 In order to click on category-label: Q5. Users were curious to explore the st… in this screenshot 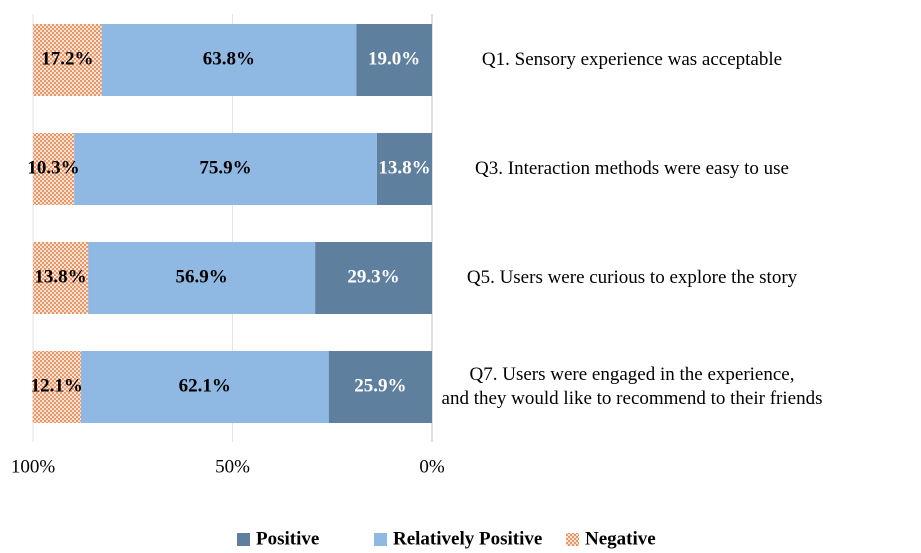, I will do `click(632, 277)`.